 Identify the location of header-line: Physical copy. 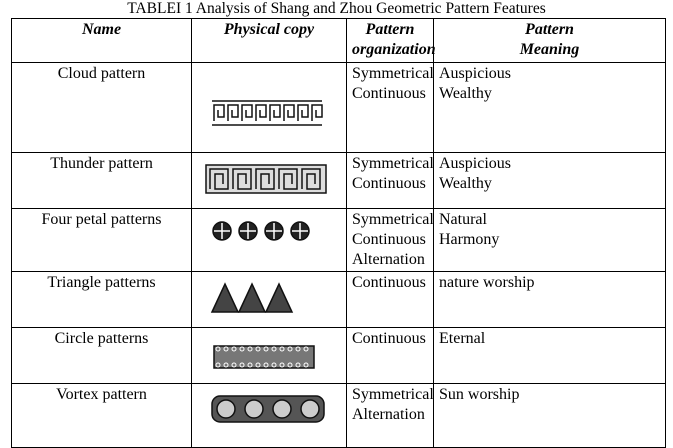
(269, 29).